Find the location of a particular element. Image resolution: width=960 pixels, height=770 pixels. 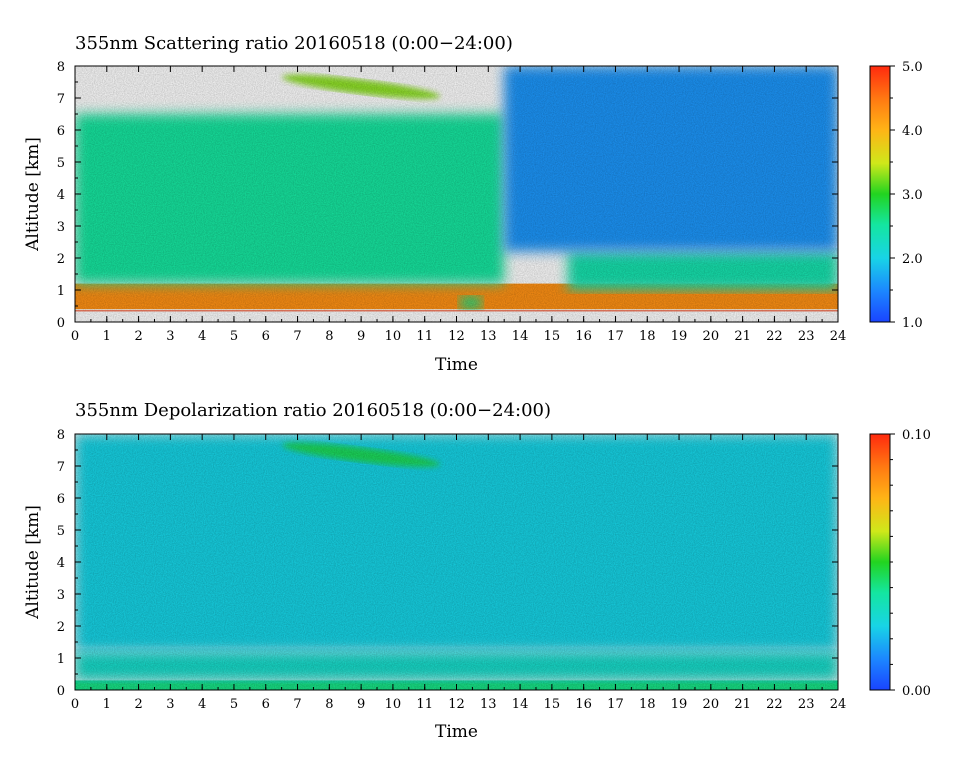

colorbar-tick-label: 3.0 is located at coordinates (912, 195).